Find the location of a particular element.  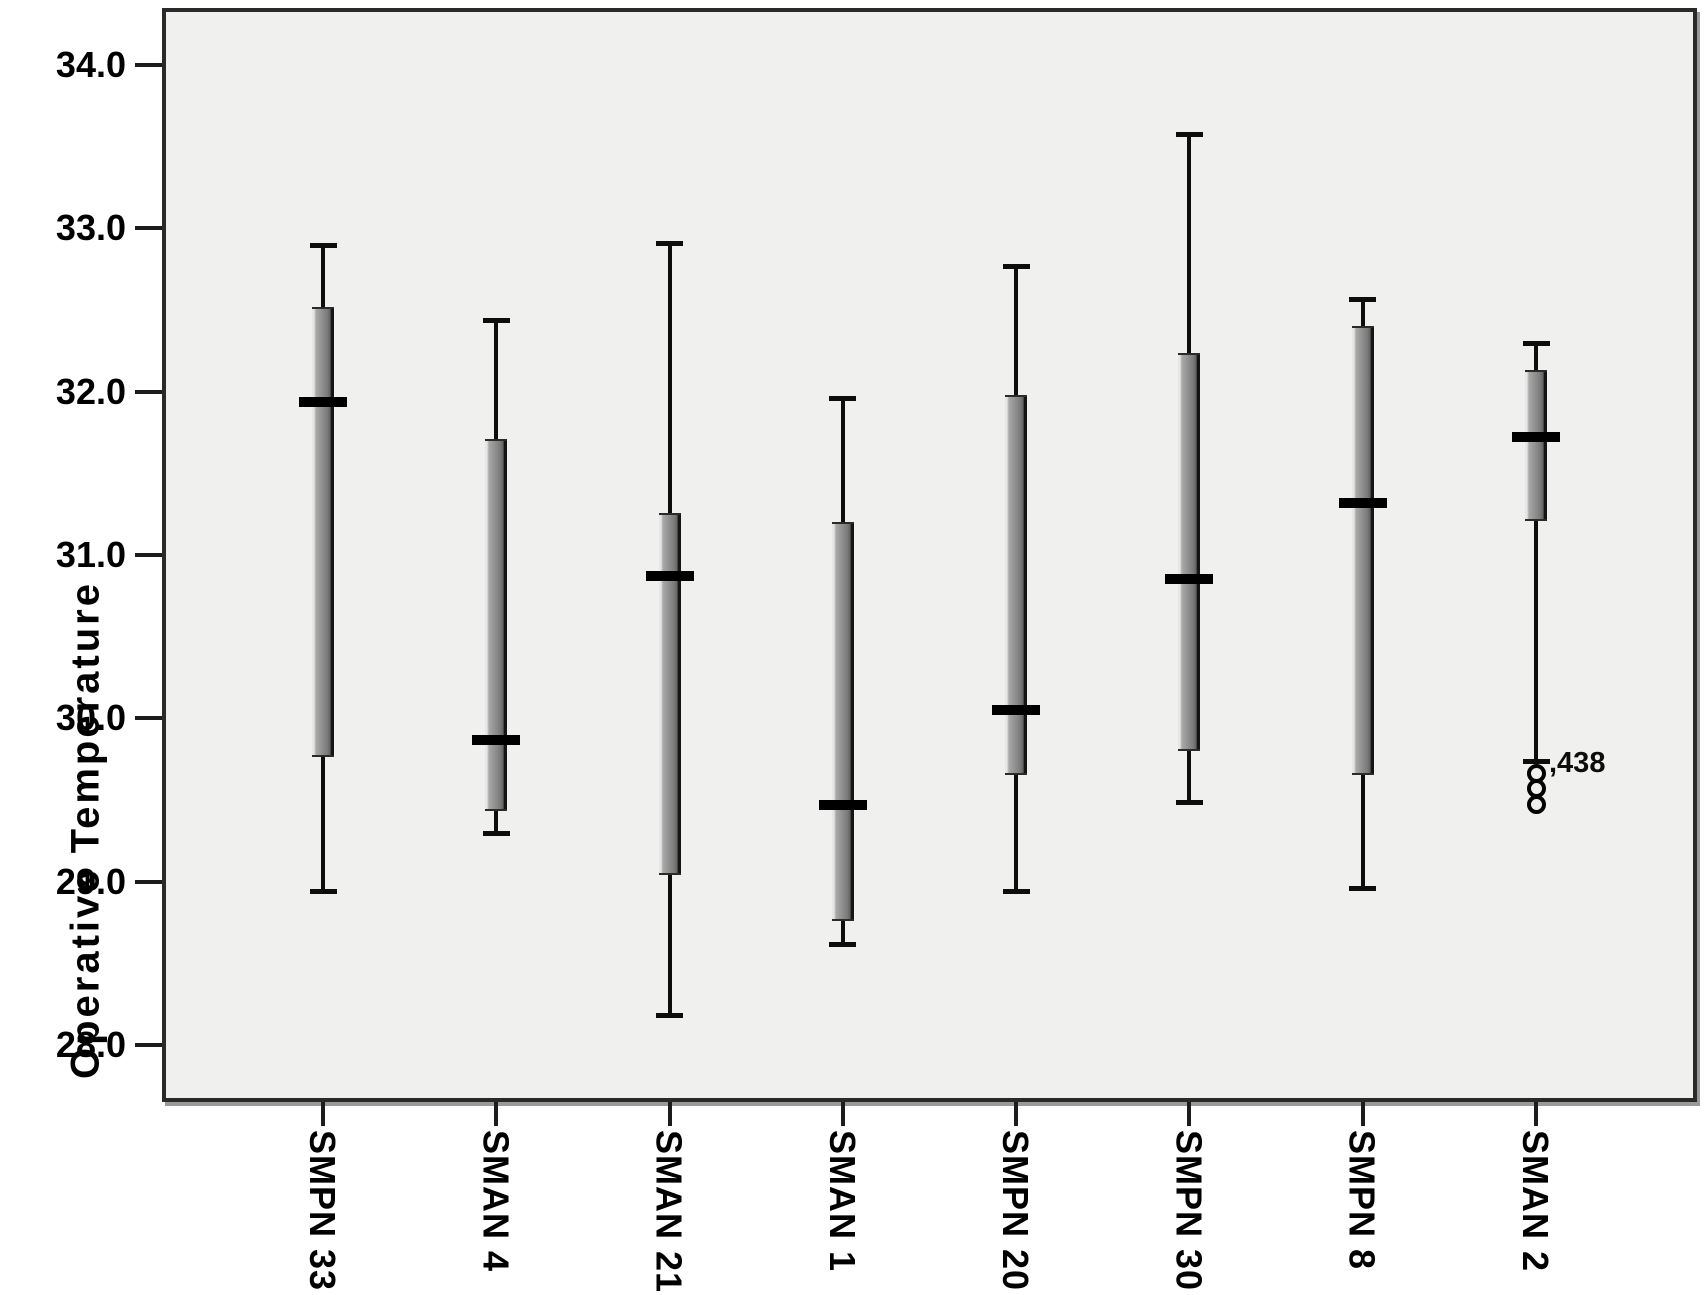

y-tick-label: 29.0 is located at coordinates (90, 881).